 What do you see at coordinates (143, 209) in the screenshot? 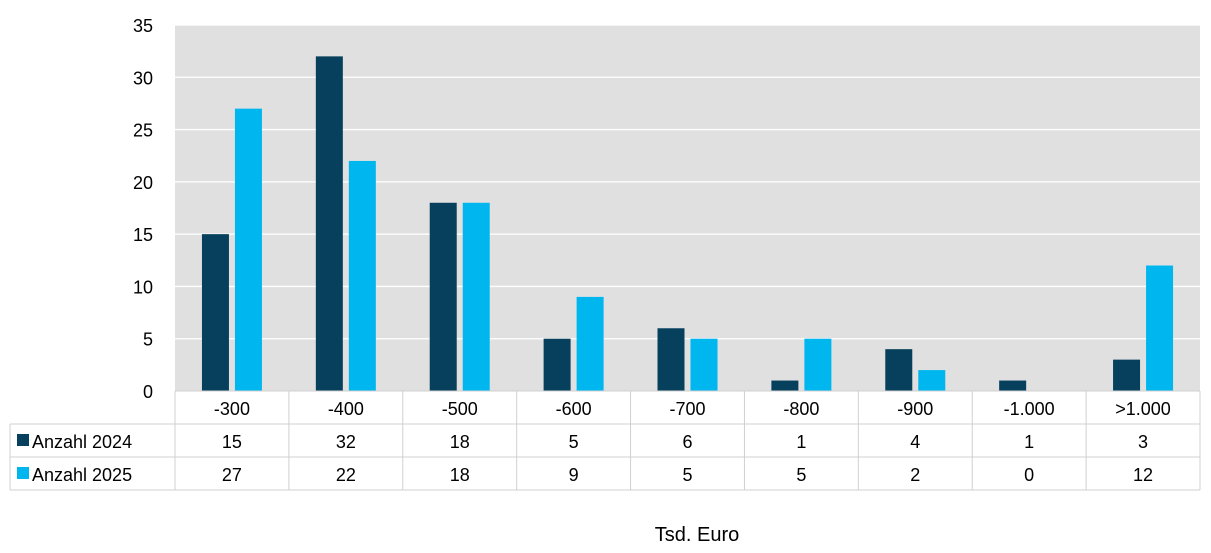
I see `y-axis: 0 5 10 15 20 25 30 35` at bounding box center [143, 209].